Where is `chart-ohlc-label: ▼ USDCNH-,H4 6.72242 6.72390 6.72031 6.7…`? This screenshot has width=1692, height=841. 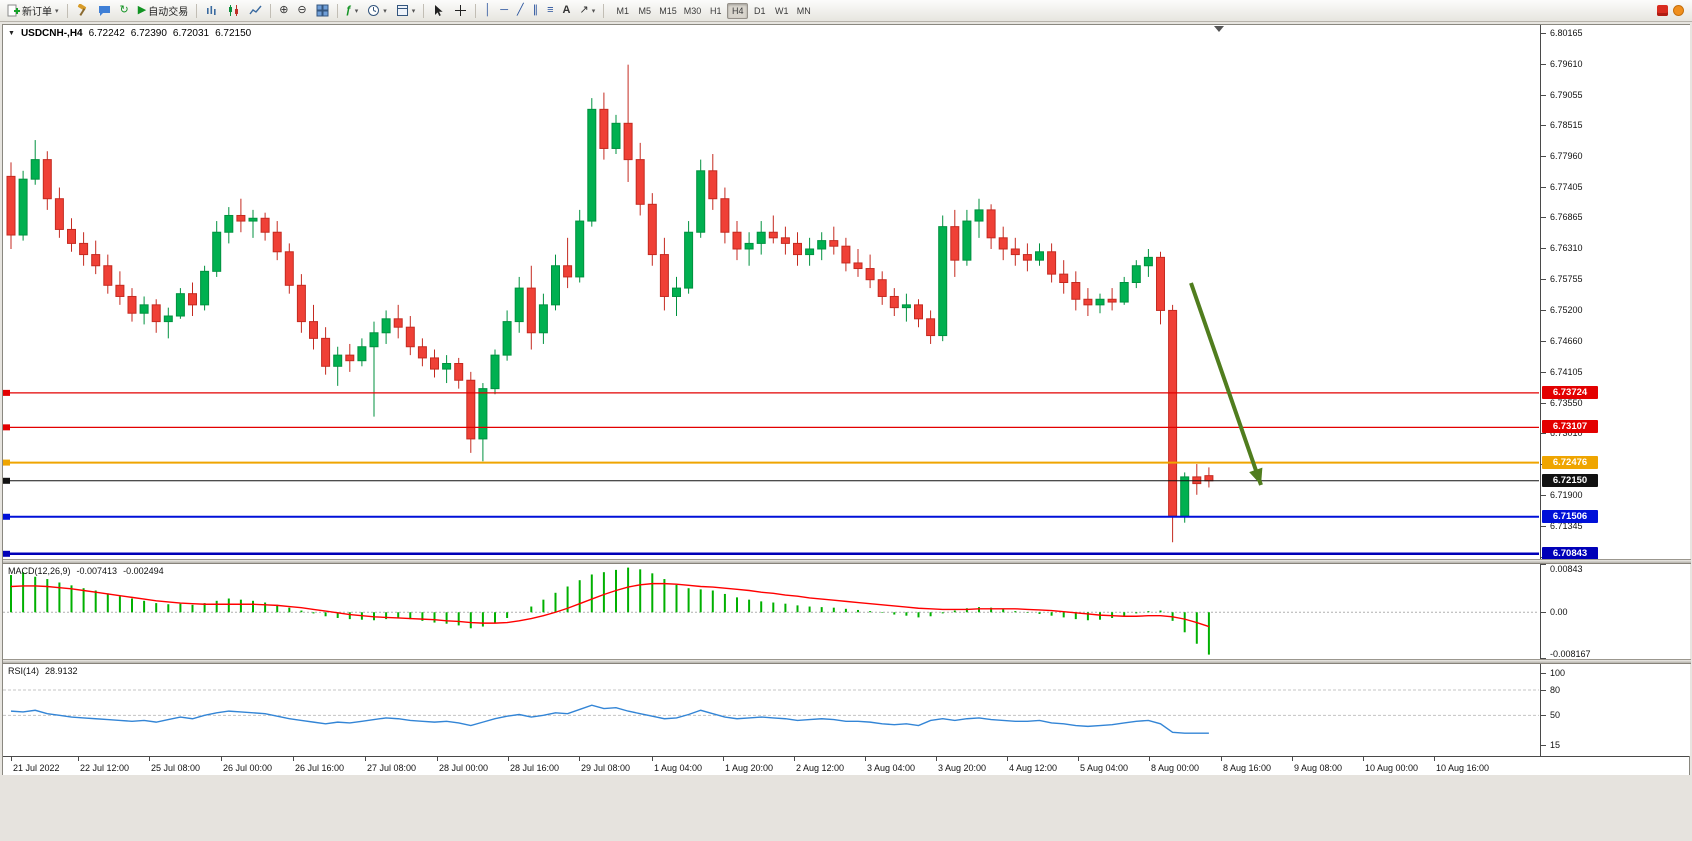
chart-ohlc-label: ▼ USDCNH-,H4 6.72242 6.72390 6.72031 6.7… is located at coordinates (129, 33).